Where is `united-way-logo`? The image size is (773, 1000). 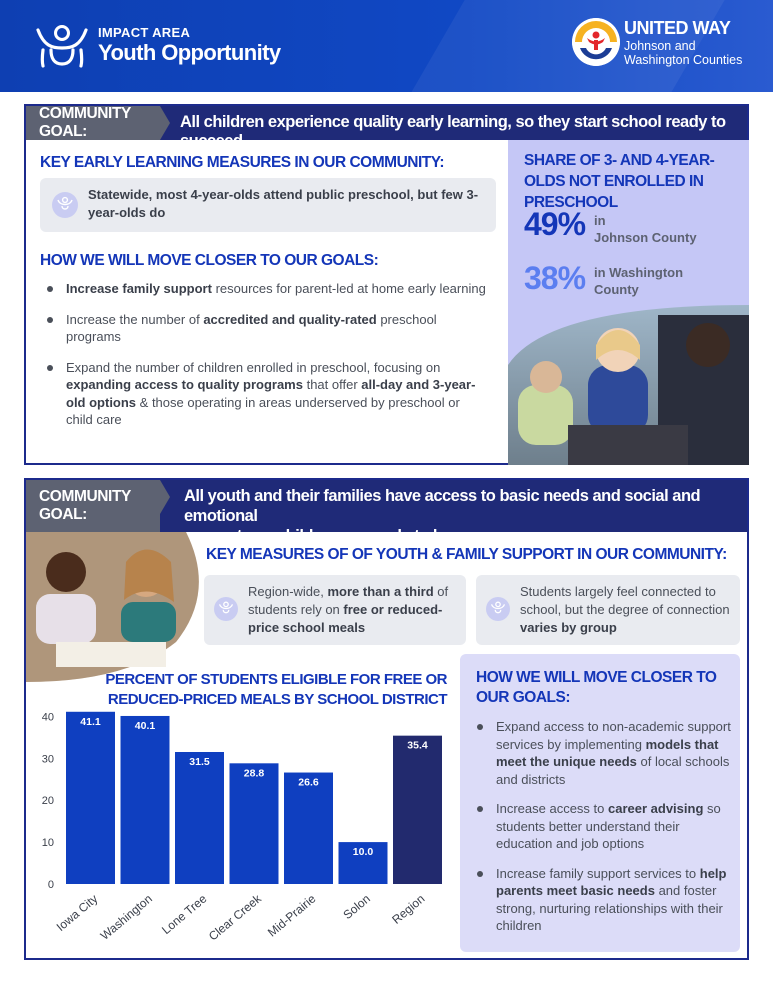 united-way-logo is located at coordinates (596, 42).